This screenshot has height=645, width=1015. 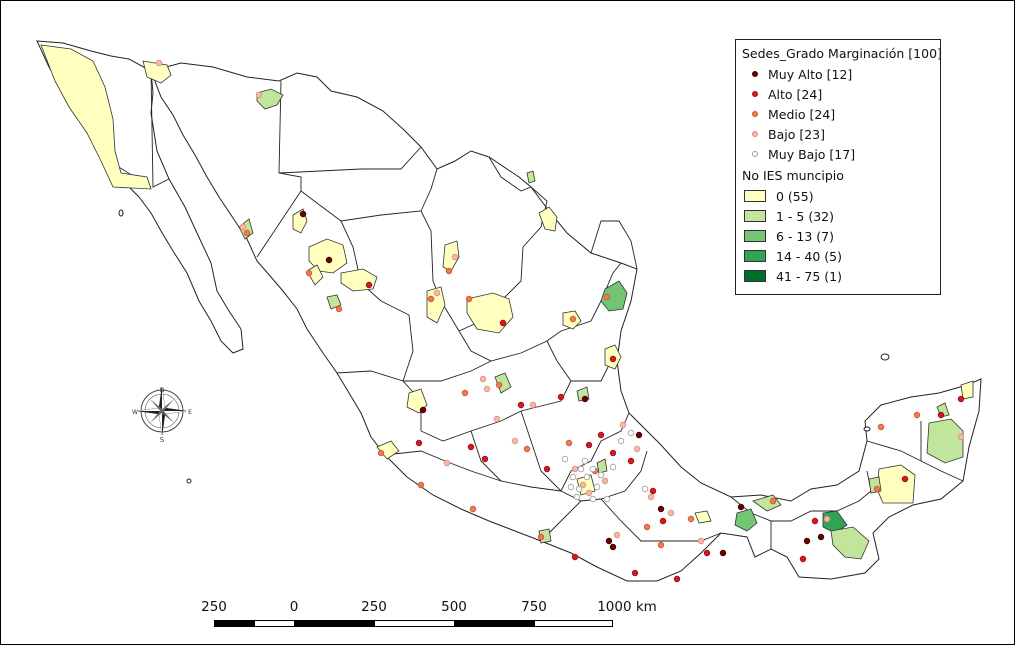 What do you see at coordinates (812, 154) in the screenshot?
I see `legend-point-label: Muy Bajo [17]` at bounding box center [812, 154].